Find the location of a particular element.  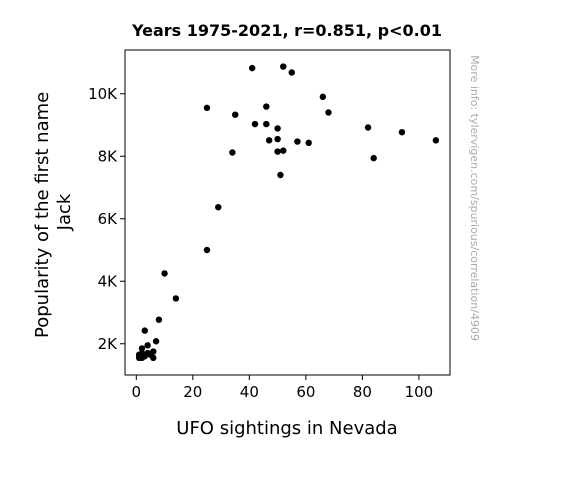

y-axis: 2K 4K 6K 8K 10K is located at coordinates (106, 219).